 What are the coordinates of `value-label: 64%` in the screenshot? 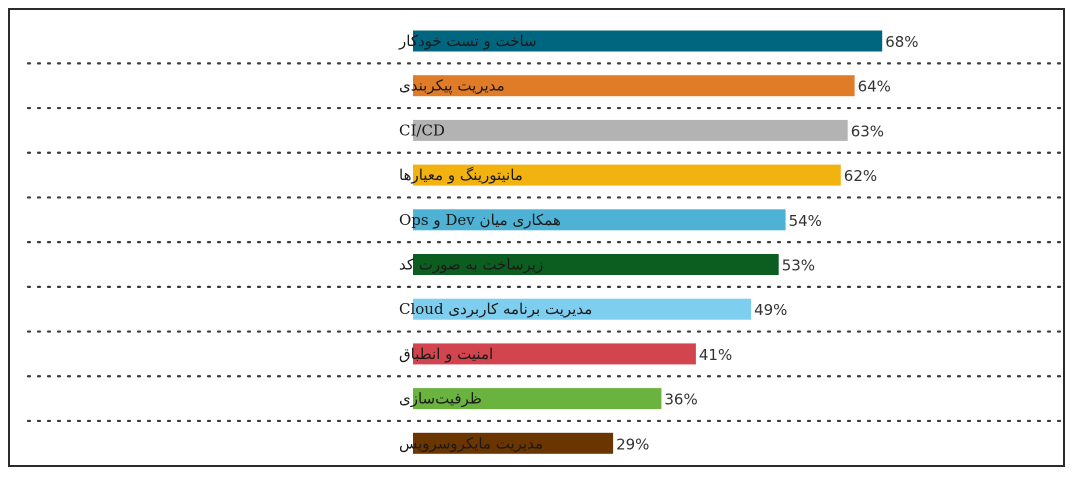 It's located at (874, 87).